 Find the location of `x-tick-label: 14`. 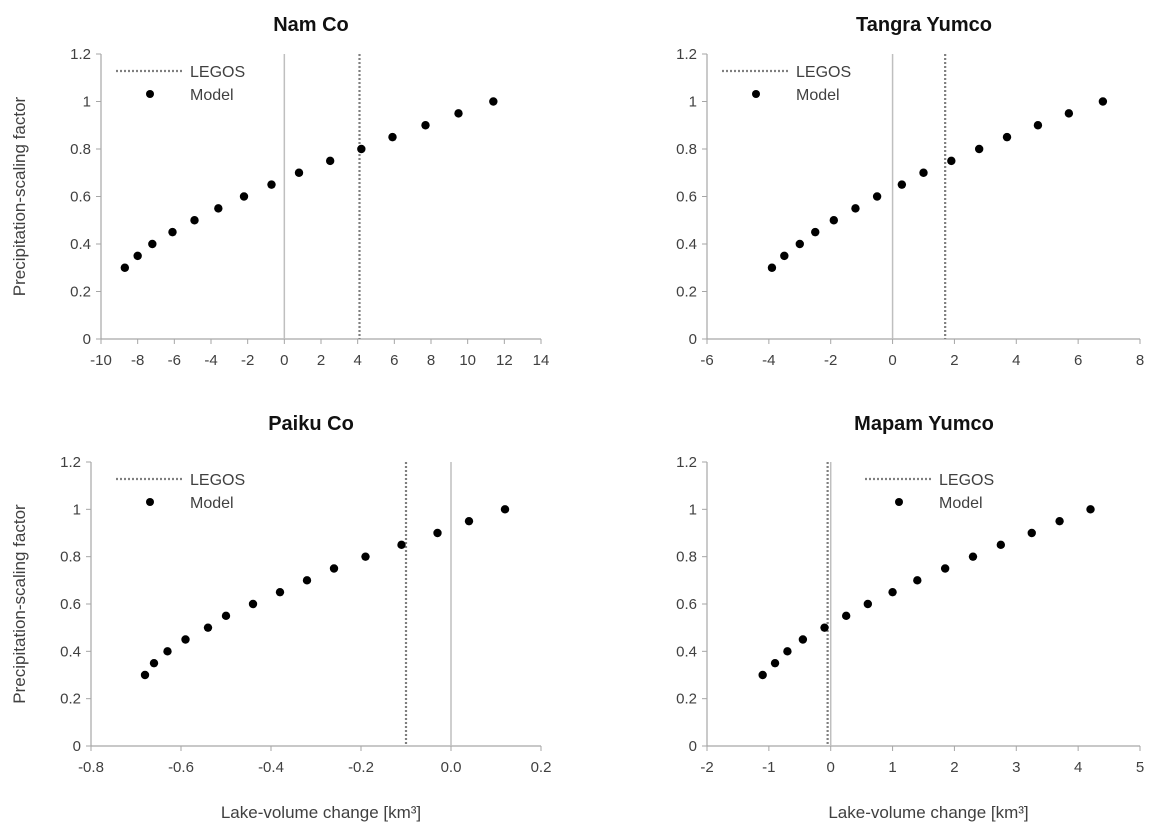

x-tick-label: 14 is located at coordinates (541, 360).